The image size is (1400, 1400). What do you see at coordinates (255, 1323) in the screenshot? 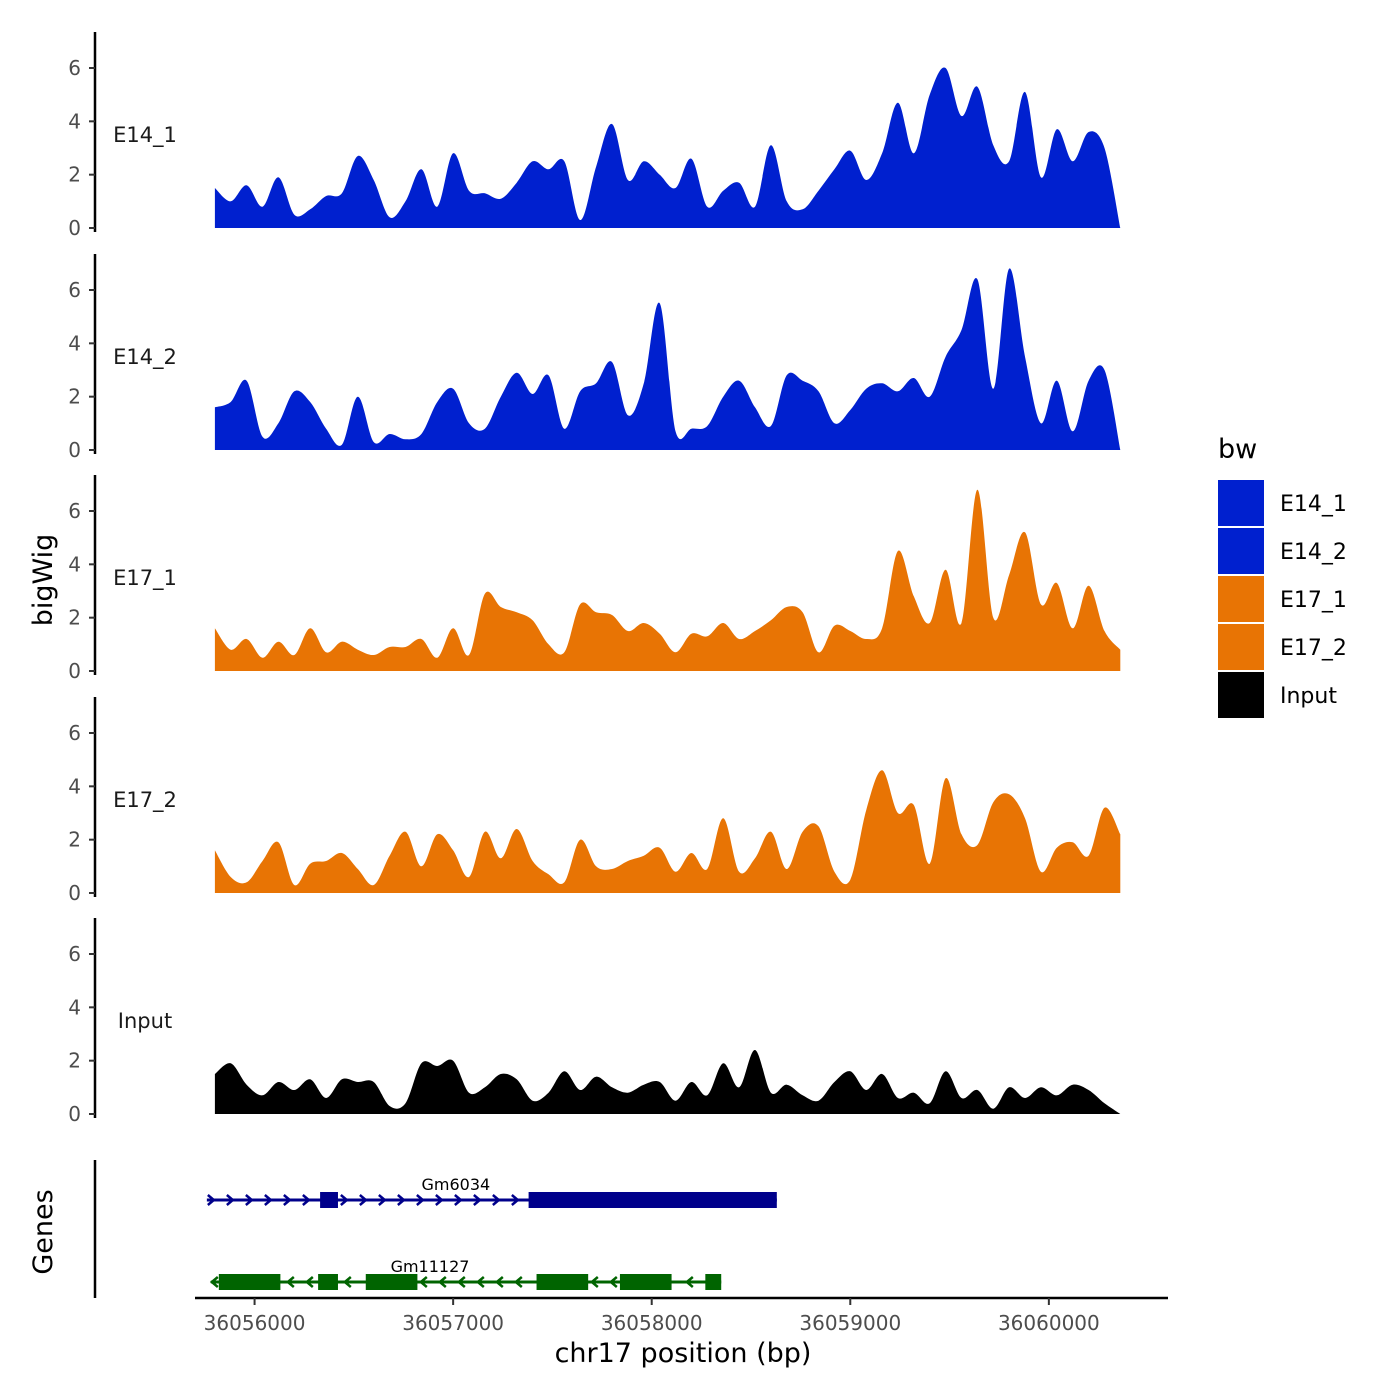
I see `x-tick-label: 36056000` at bounding box center [255, 1323].